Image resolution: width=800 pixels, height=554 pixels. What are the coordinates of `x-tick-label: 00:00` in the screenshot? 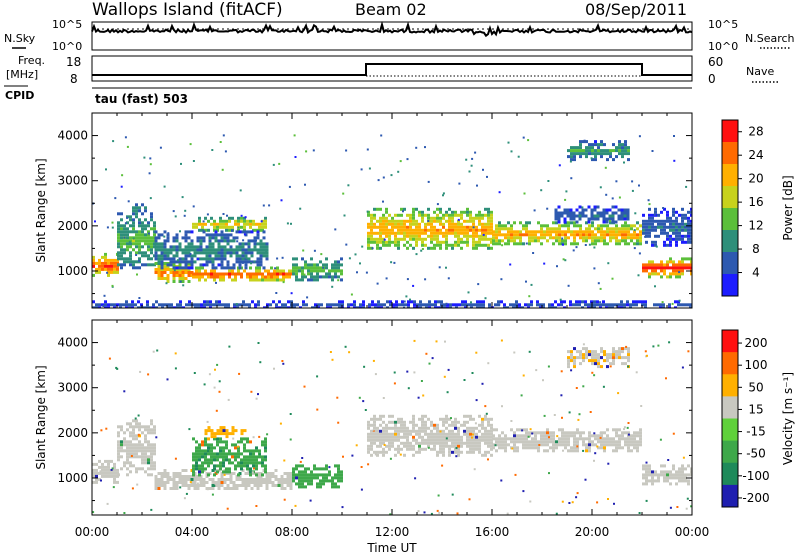 It's located at (692, 532).